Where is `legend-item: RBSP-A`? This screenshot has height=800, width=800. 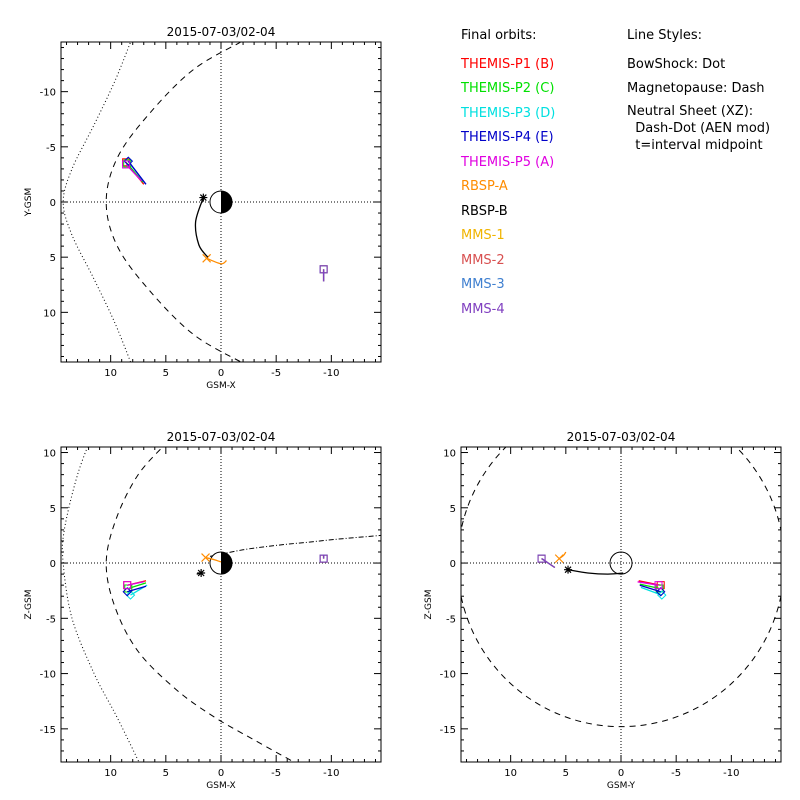 legend-item: RBSP-A is located at coordinates (484, 186).